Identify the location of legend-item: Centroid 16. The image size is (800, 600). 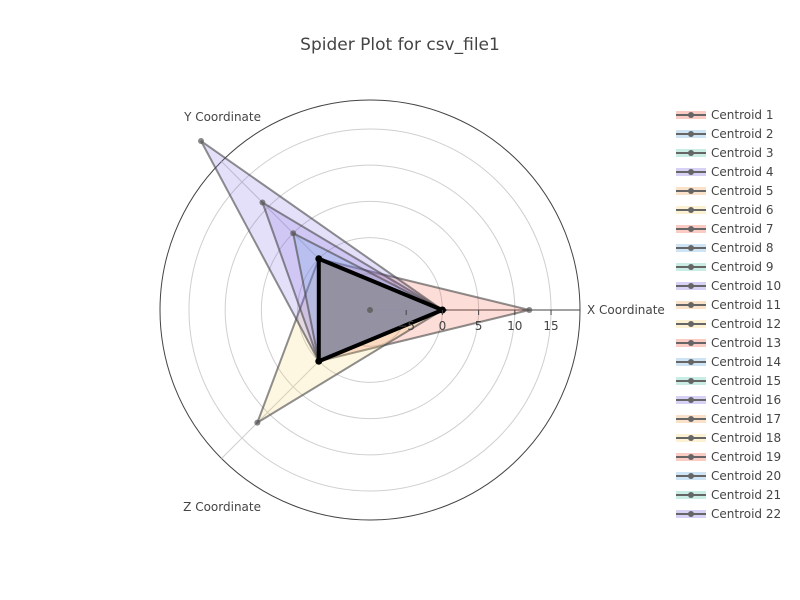
(728, 400).